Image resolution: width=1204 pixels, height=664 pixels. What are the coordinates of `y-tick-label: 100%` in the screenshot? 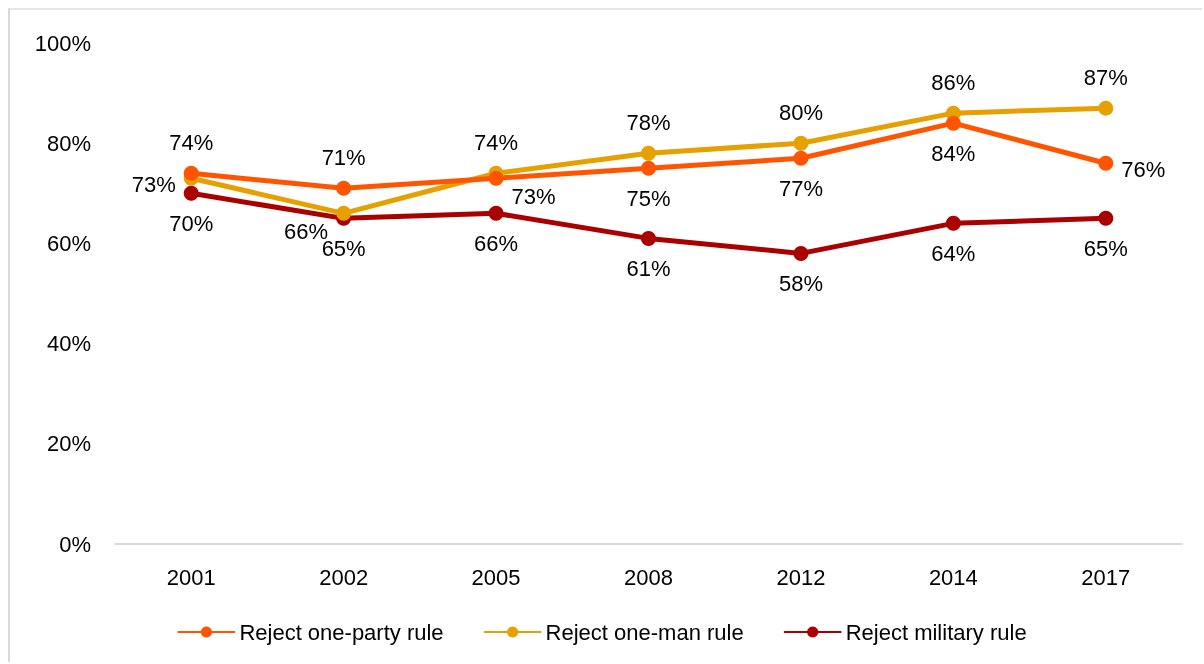 It's located at (62, 43).